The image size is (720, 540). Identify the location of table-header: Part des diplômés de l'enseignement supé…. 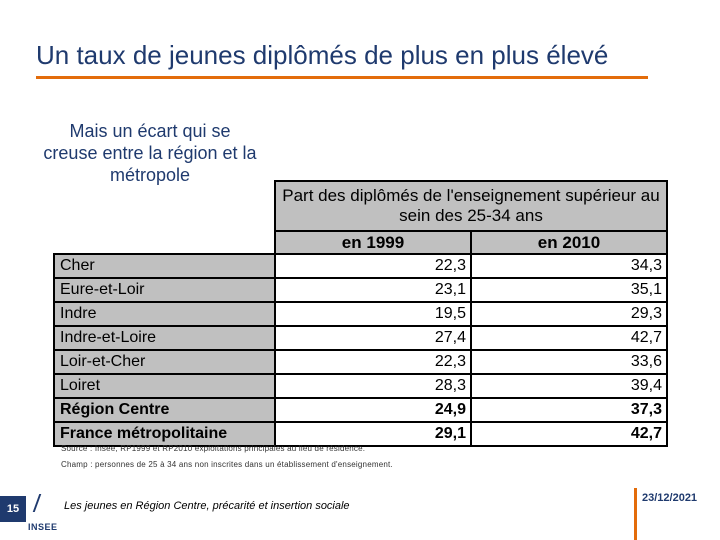
(471, 206).